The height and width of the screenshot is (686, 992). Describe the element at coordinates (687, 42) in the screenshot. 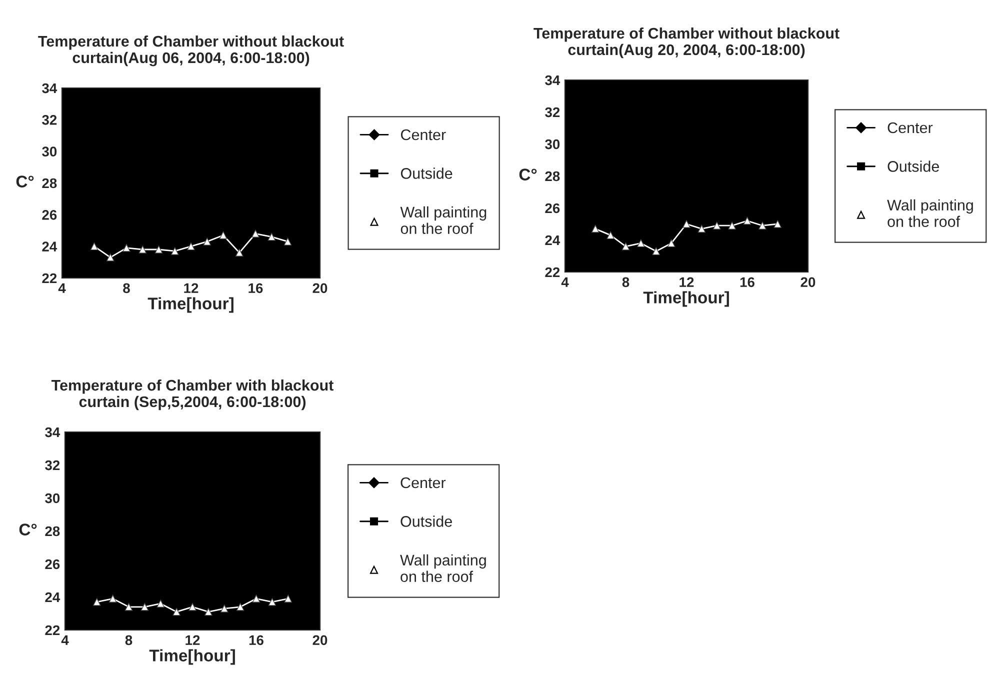

I see `chart-title: Temperature of Chamber without blackout curtain(Aug 20, 2004, 6:00-18:00)` at that location.